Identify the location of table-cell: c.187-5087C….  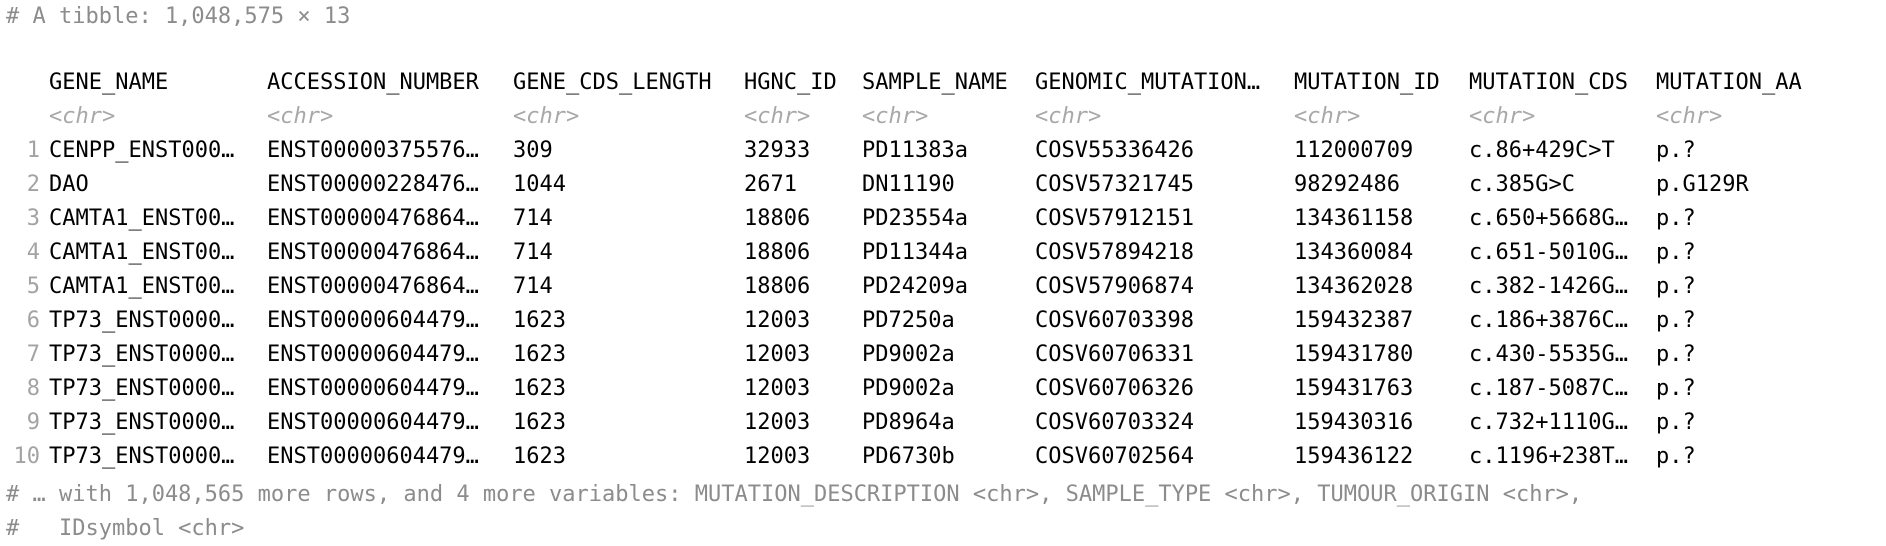
(1548, 388).